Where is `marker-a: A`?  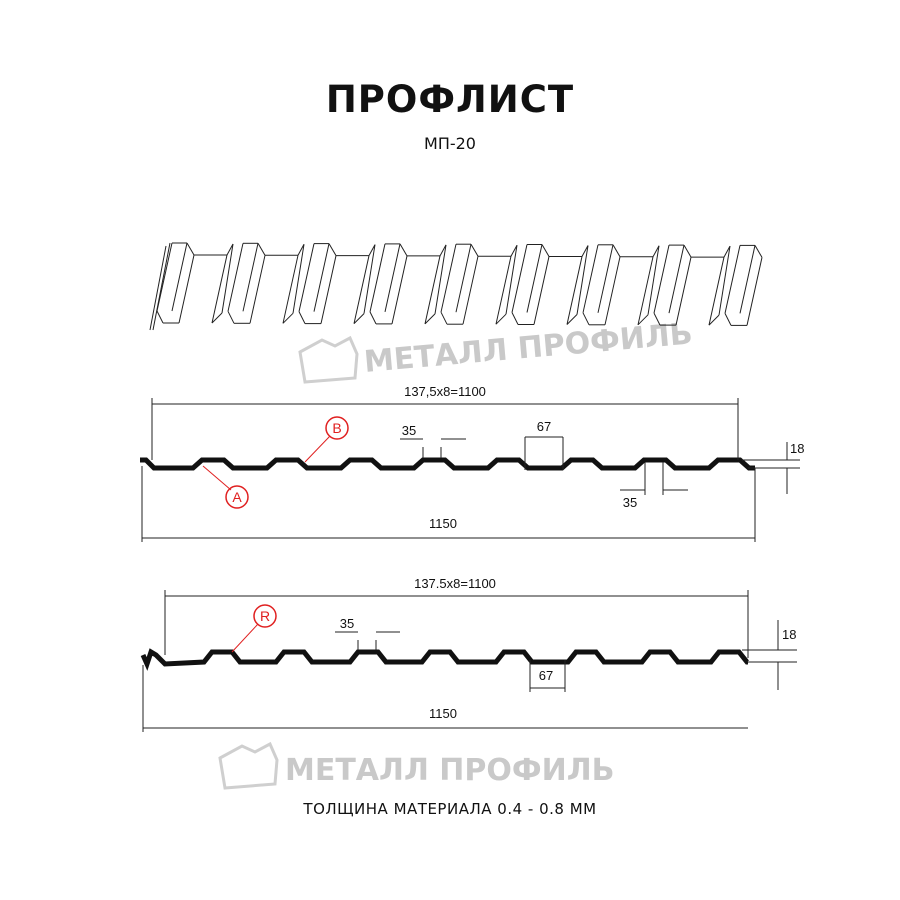
marker-a: A is located at coordinates (237, 497).